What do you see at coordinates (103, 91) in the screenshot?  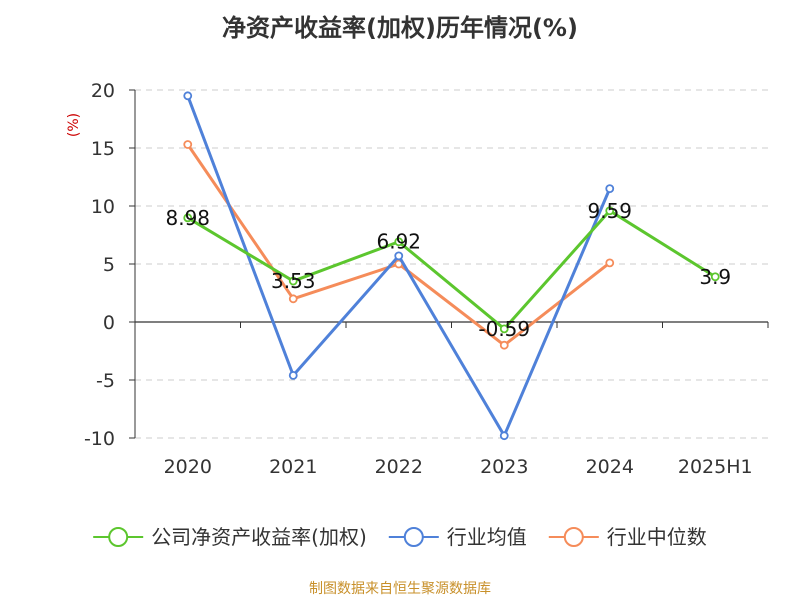 I see `y-tick-label: 20` at bounding box center [103, 91].